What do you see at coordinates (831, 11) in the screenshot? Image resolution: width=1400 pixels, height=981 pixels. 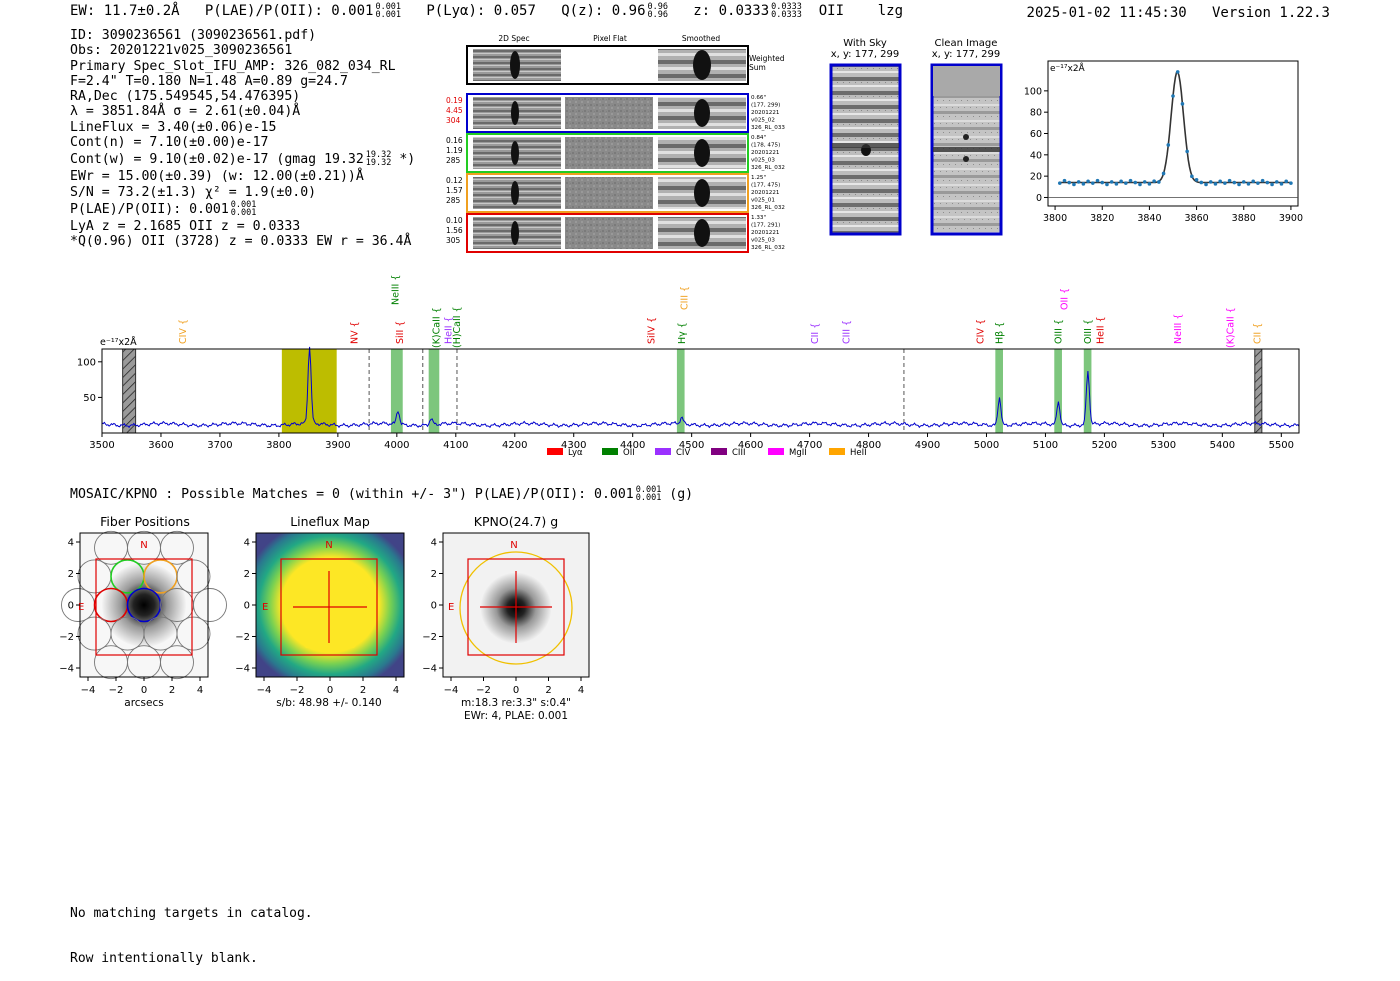 I see `header-line: OII` at bounding box center [831, 11].